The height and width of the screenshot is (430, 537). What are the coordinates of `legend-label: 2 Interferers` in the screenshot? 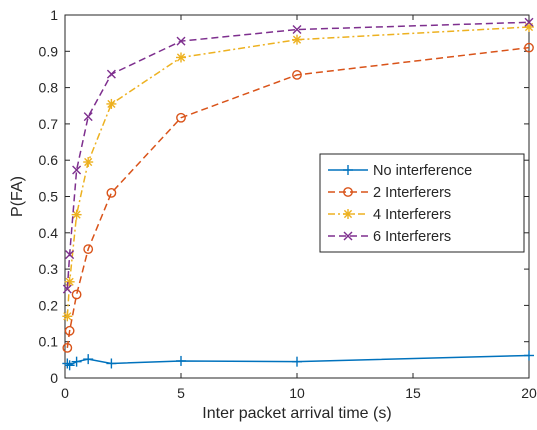 It's located at (412, 193).